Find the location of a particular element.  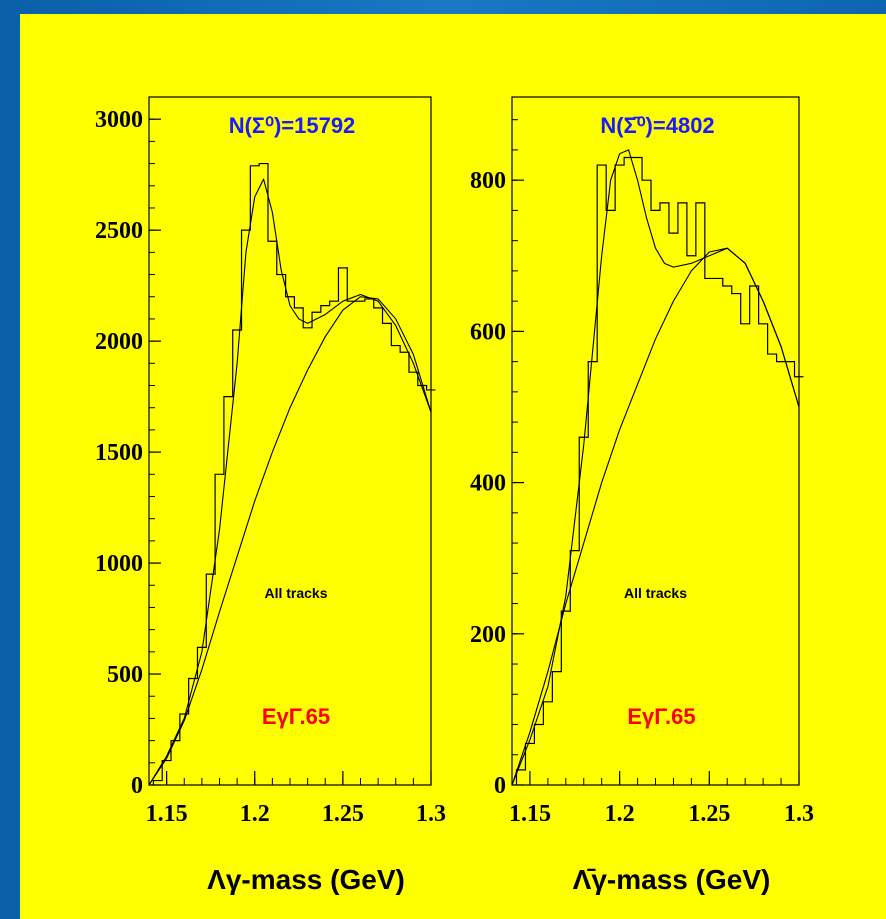

x-axis-title: Λγ-mass (GeV) is located at coordinates (306, 879).